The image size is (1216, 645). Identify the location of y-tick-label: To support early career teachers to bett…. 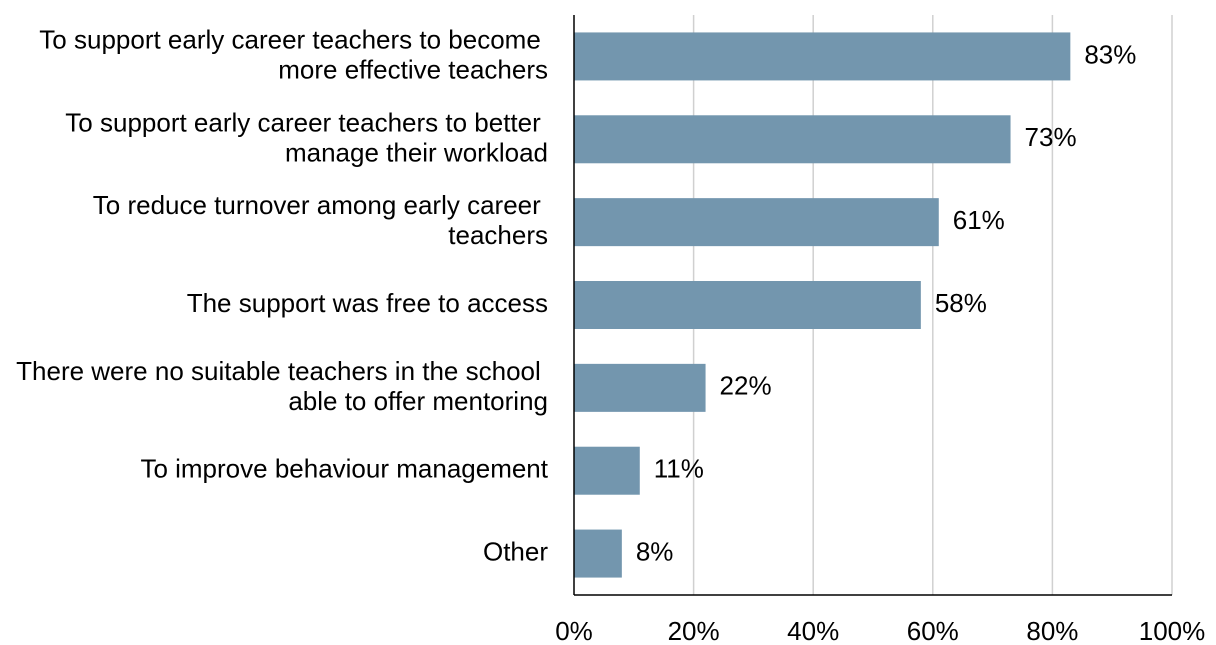
(306, 137).